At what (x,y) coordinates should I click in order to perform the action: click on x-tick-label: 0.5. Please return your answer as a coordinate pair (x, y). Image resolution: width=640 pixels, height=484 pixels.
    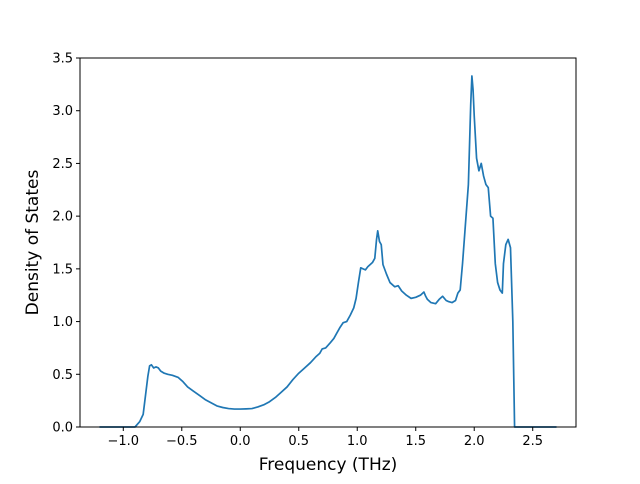
    Looking at the image, I should click on (298, 441).